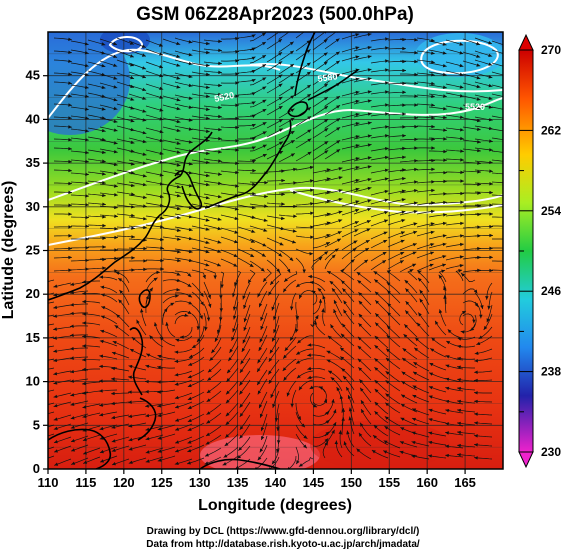  I want to click on x-tick-label: 155, so click(389, 482).